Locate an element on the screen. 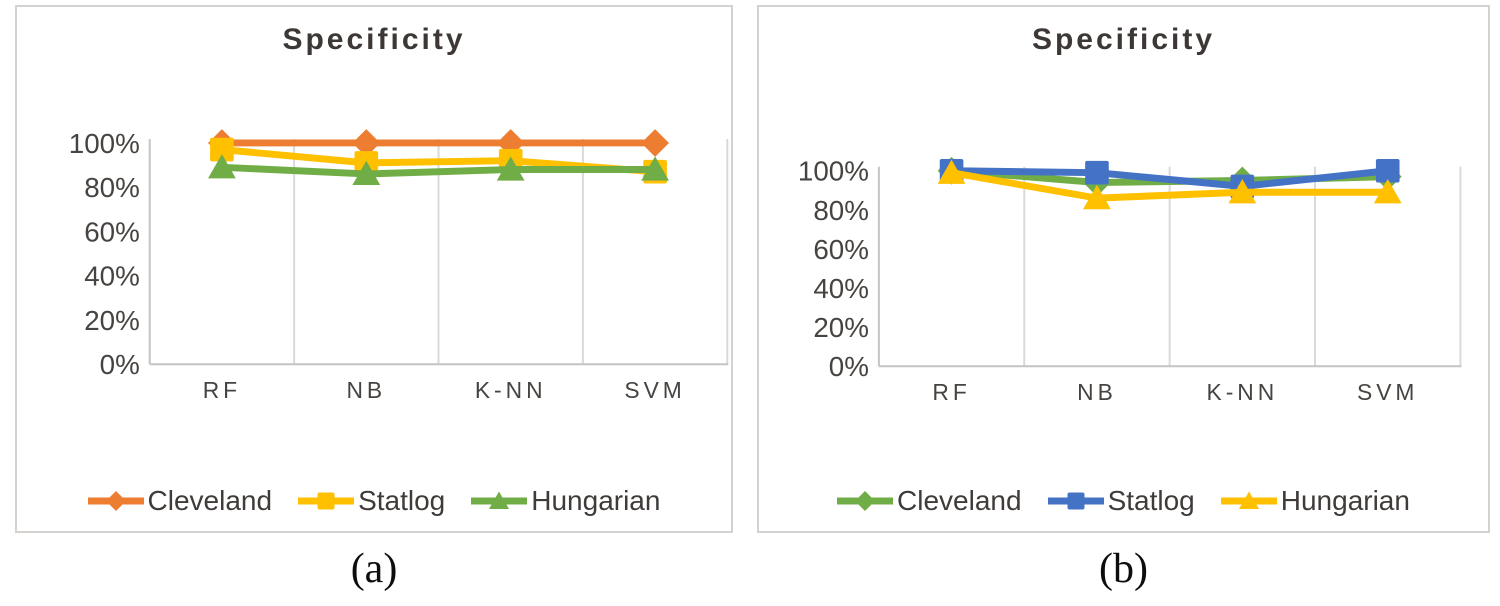 The width and height of the screenshot is (1500, 606). subfigure-caption-a: (a) is located at coordinates (374, 569).